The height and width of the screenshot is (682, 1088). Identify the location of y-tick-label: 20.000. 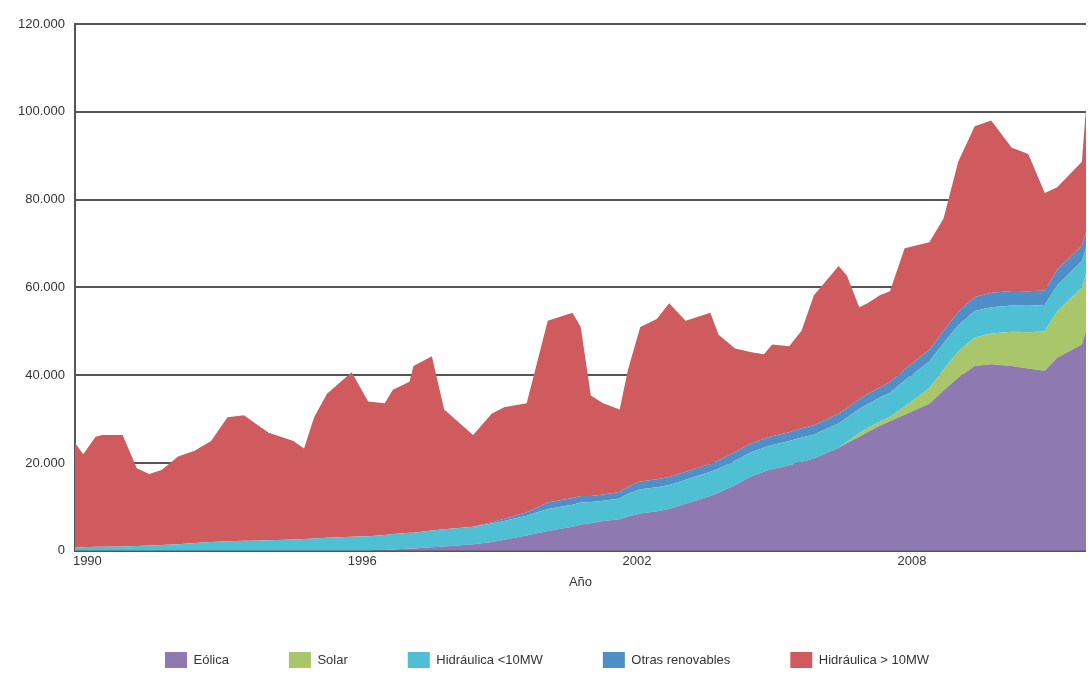
(45, 462).